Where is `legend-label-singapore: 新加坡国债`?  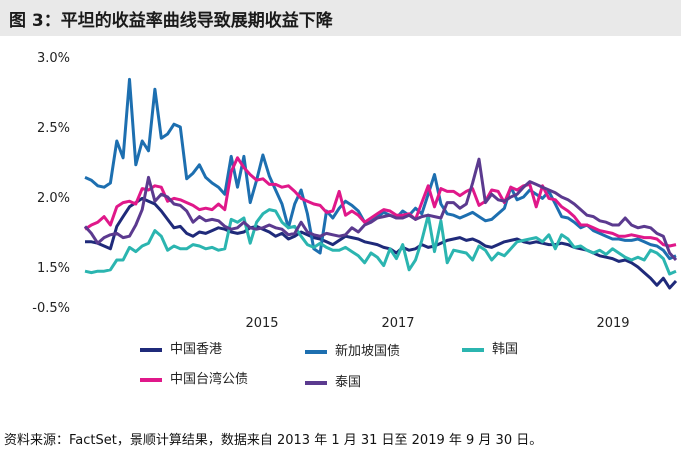 legend-label-singapore: 新加坡国债 is located at coordinates (368, 351).